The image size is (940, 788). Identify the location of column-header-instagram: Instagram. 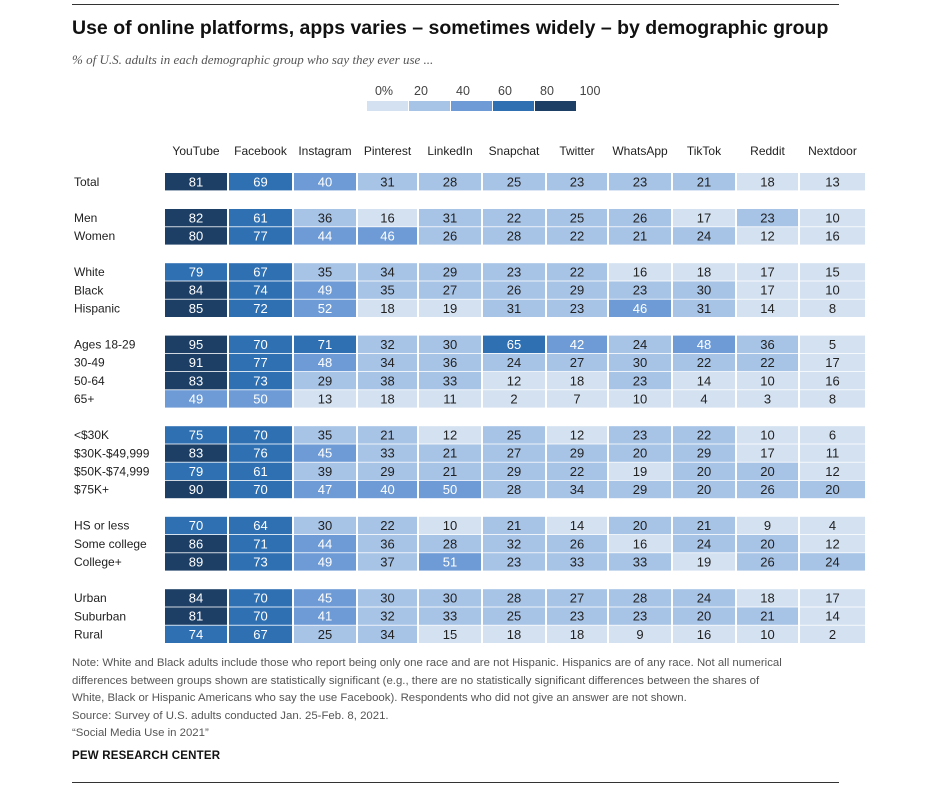
(324, 151).